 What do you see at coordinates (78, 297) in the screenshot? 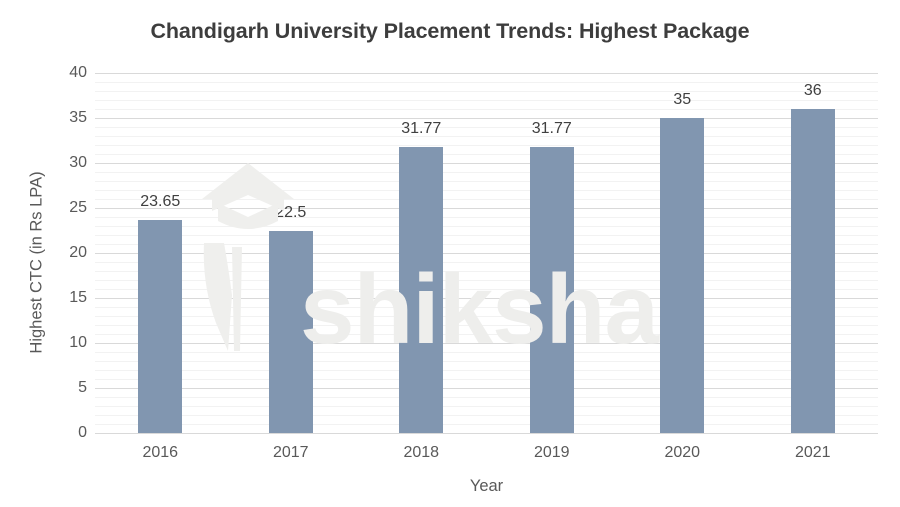
I see `y-axis-tick-label: 15` at bounding box center [78, 297].